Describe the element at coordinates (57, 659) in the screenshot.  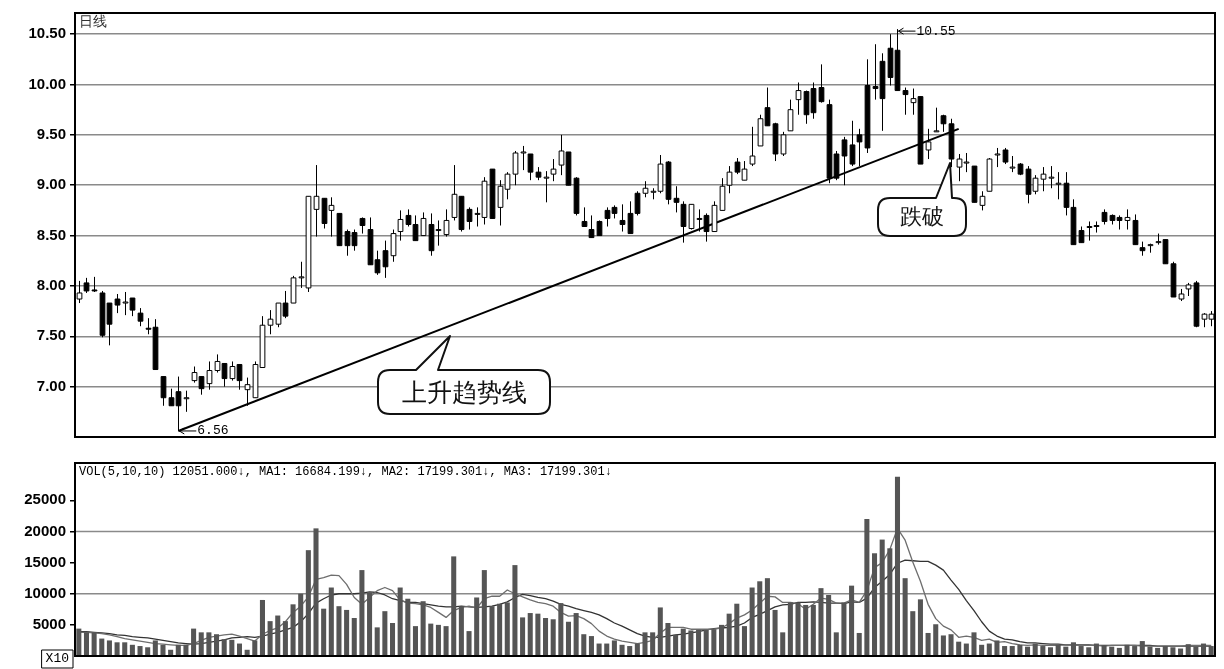
I see `text: X10` at that location.